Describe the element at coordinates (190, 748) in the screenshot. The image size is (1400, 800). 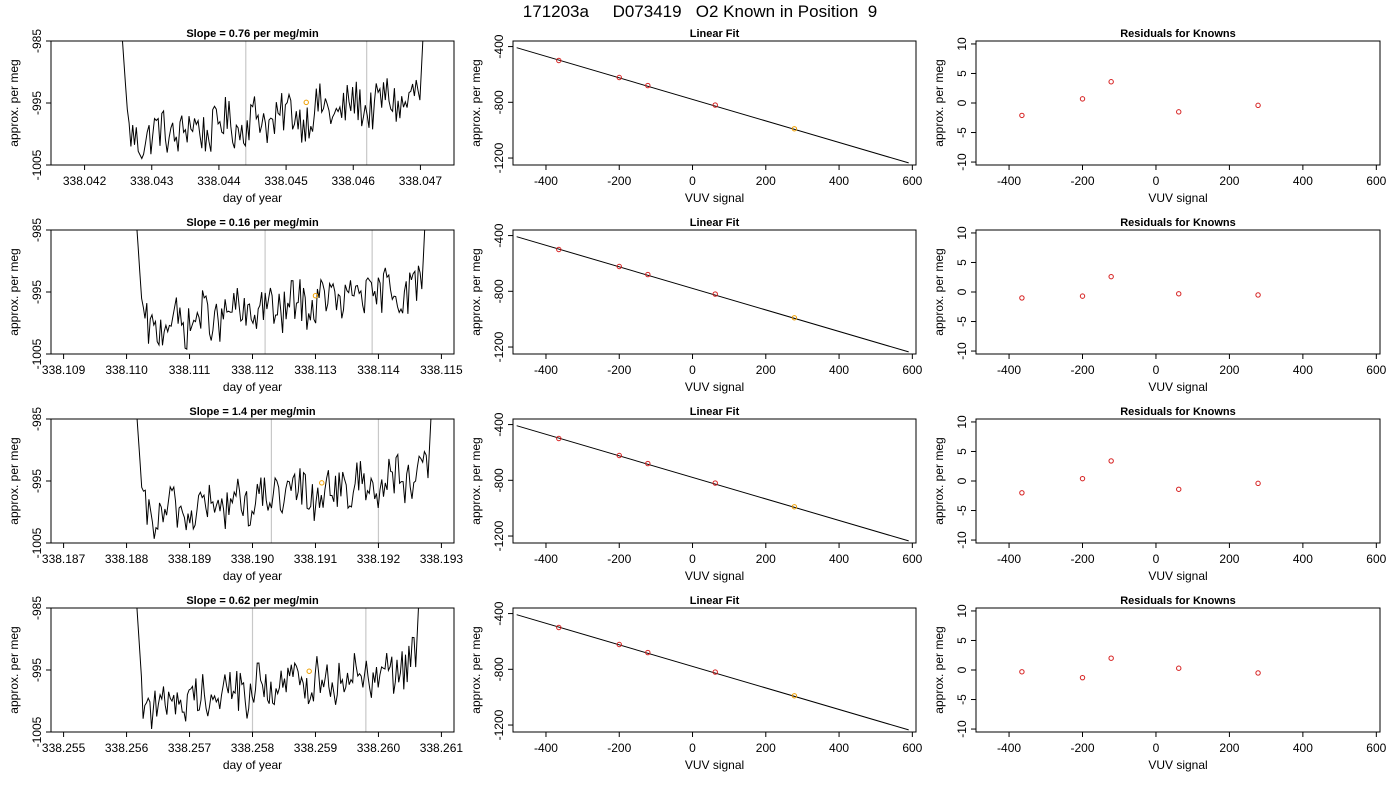
I see `x-tick-label: 338.257` at that location.